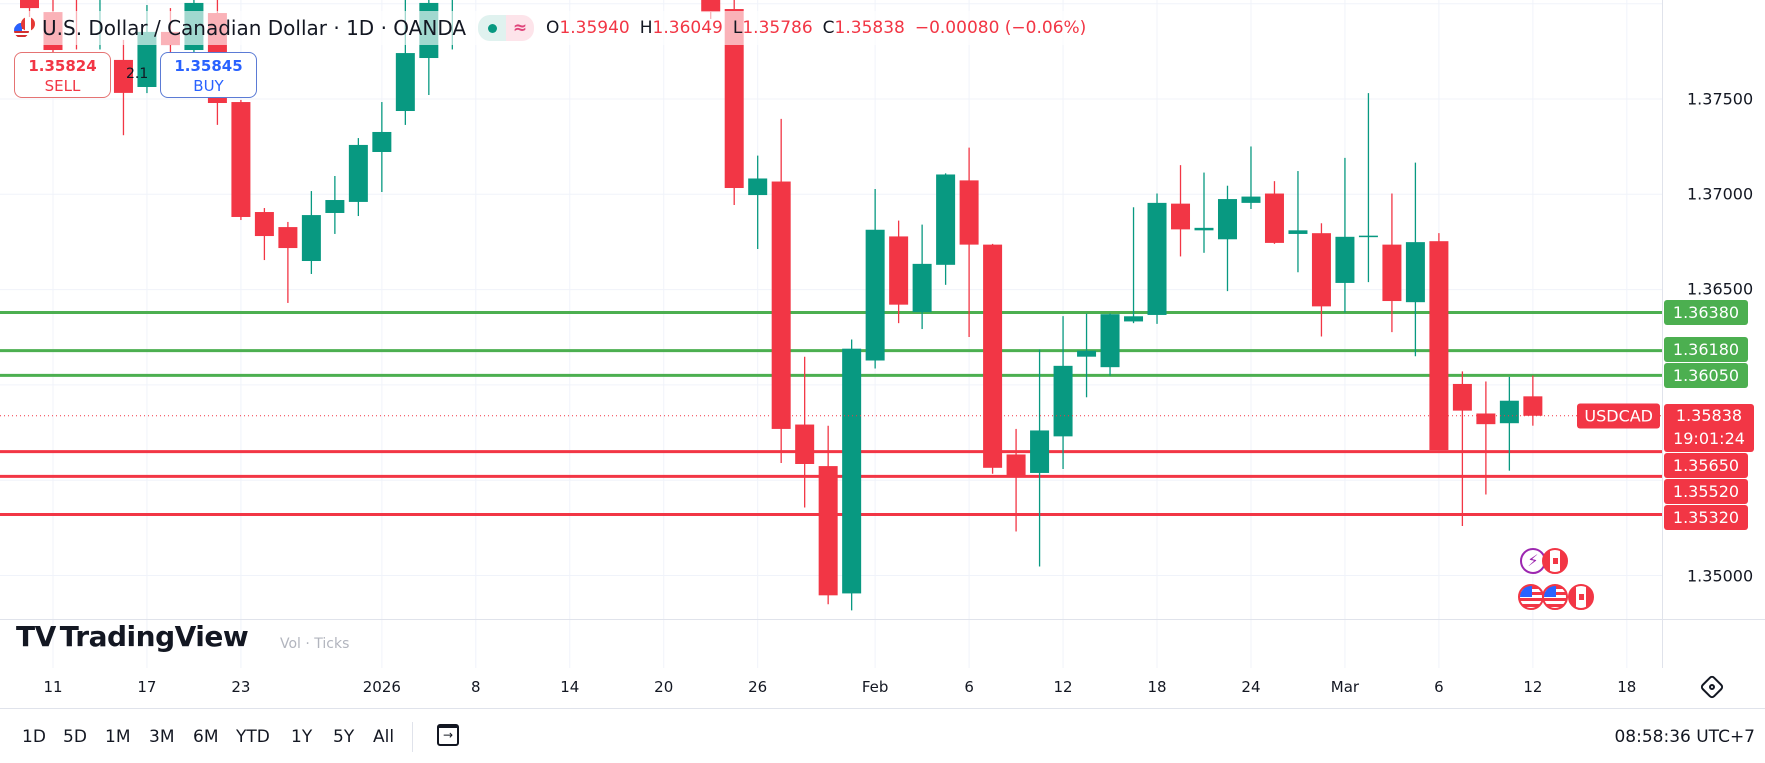 The height and width of the screenshot is (763, 1765). I want to click on clock: 08:58:36 UTC+7, so click(1684, 737).